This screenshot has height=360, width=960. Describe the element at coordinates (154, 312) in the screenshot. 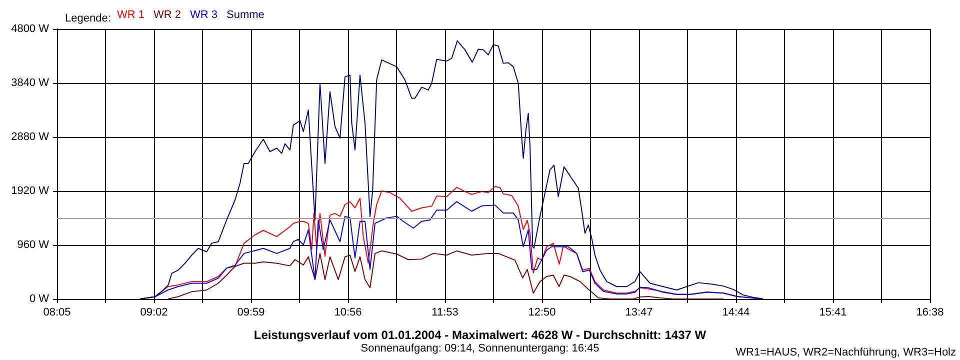

I see `x-tick-label: 09:02` at that location.